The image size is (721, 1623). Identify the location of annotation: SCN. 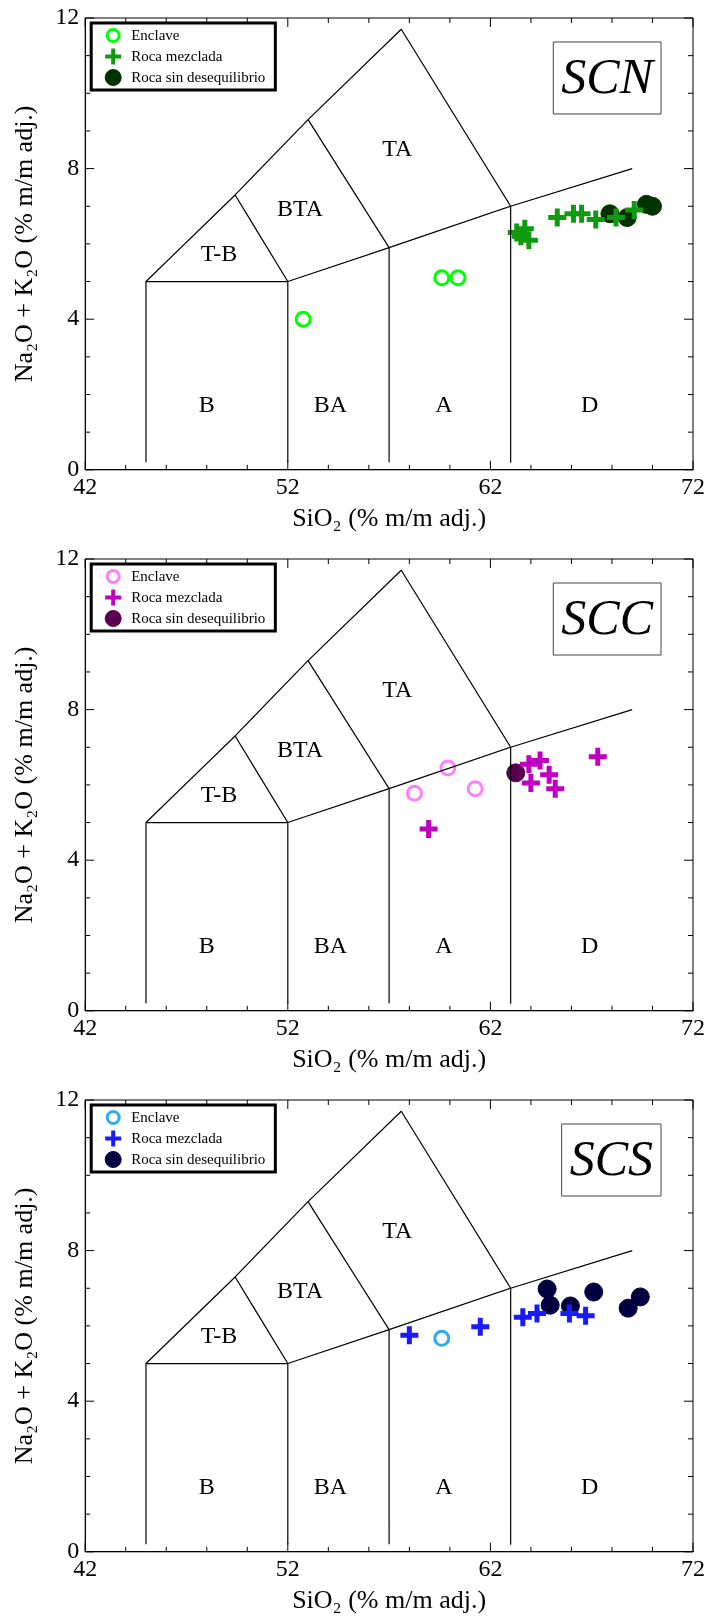
(608, 76).